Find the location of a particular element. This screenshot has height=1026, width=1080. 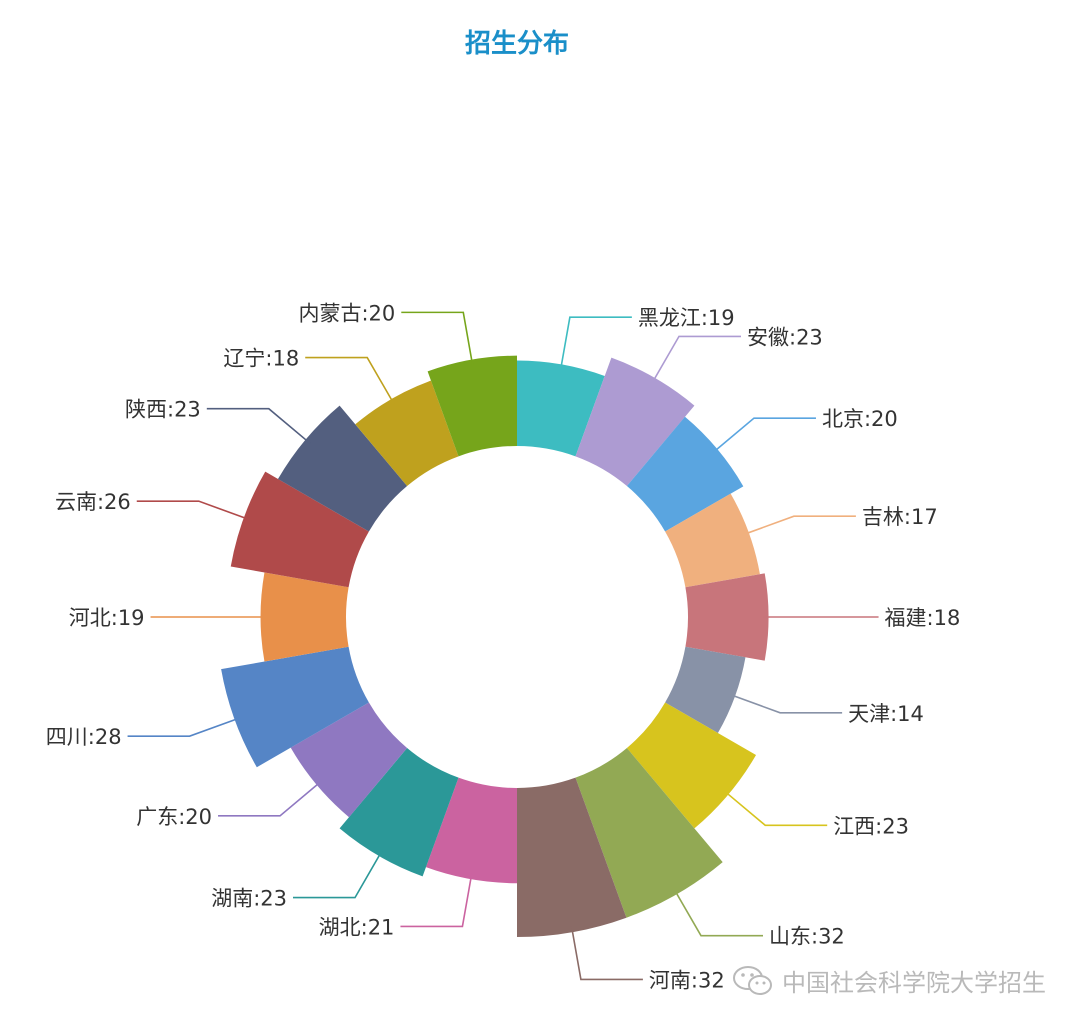

leader-line-天津 is located at coordinates (786, 703).